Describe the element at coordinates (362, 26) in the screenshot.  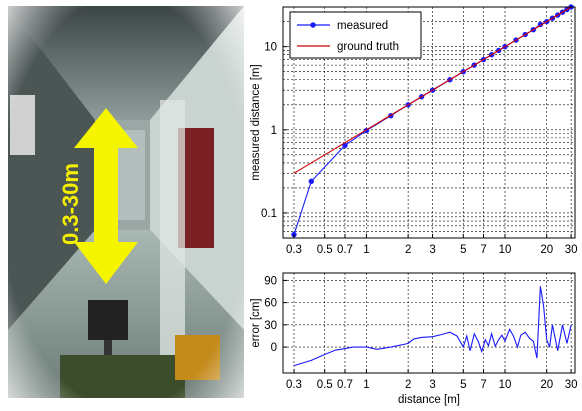
I see `legend-measured-label: measured` at that location.